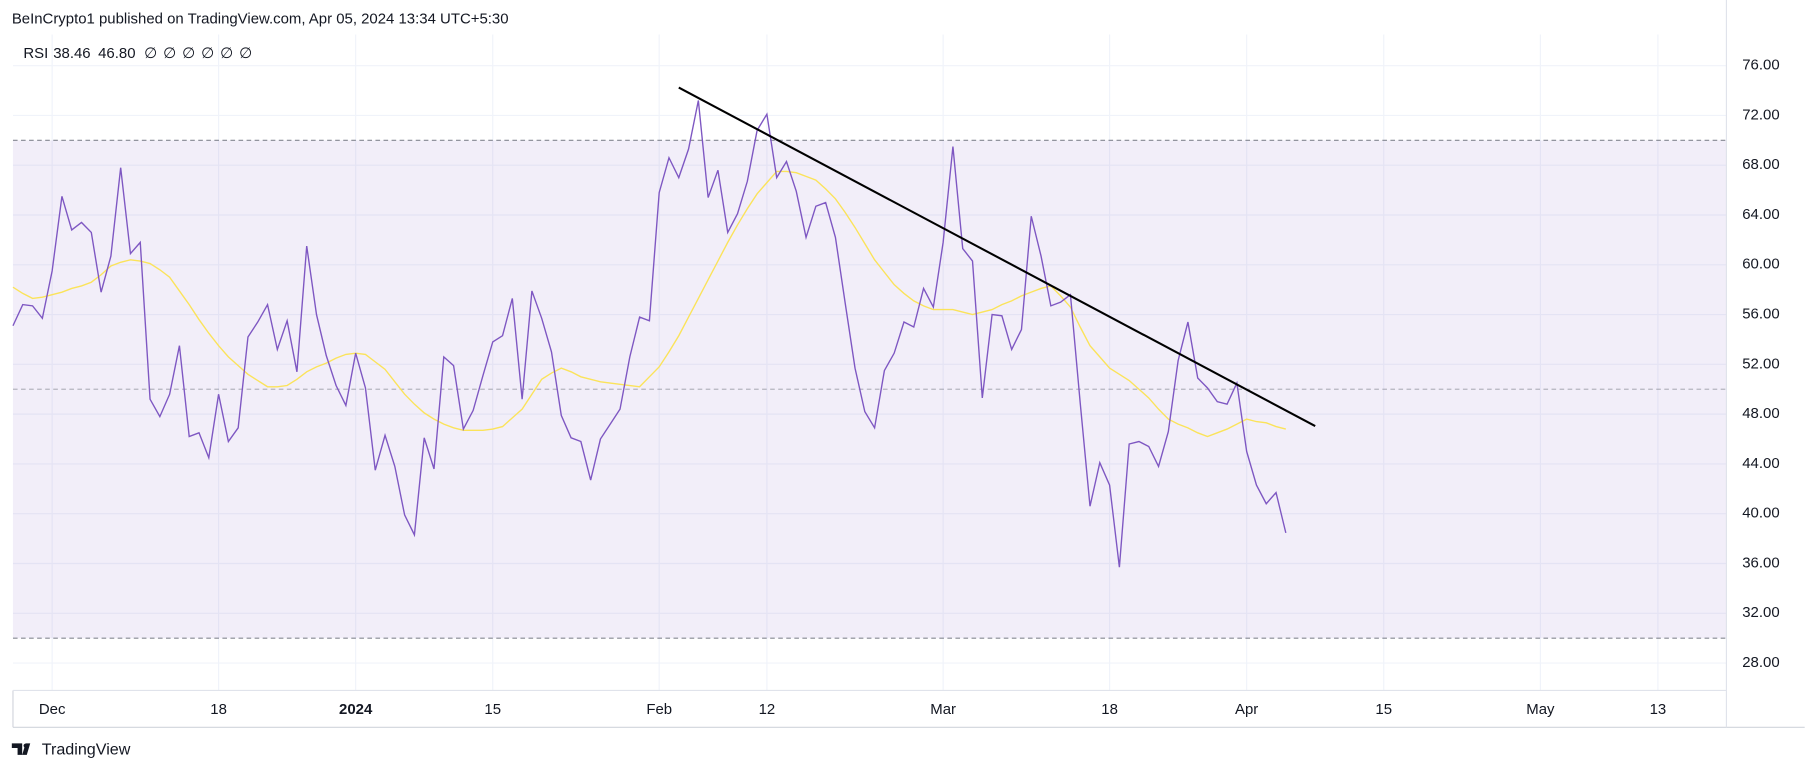 The image size is (1805, 771). What do you see at coordinates (1760, 114) in the screenshot?
I see `y-tick-label: 72.00` at bounding box center [1760, 114].